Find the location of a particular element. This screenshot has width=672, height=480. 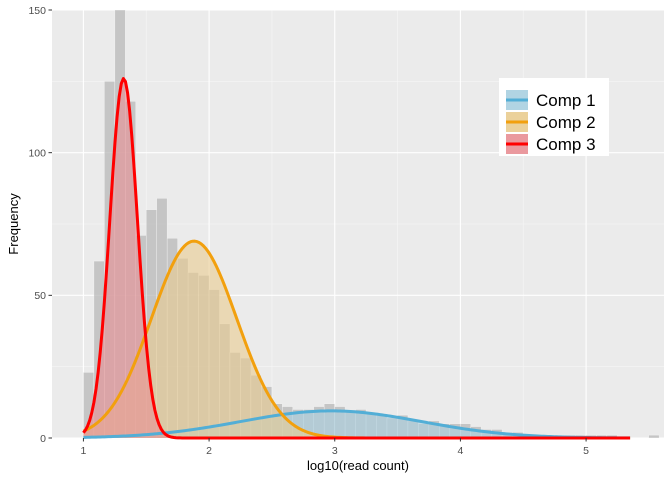

y-axis-ticks: 0 50 100 150 is located at coordinates (40, 225).